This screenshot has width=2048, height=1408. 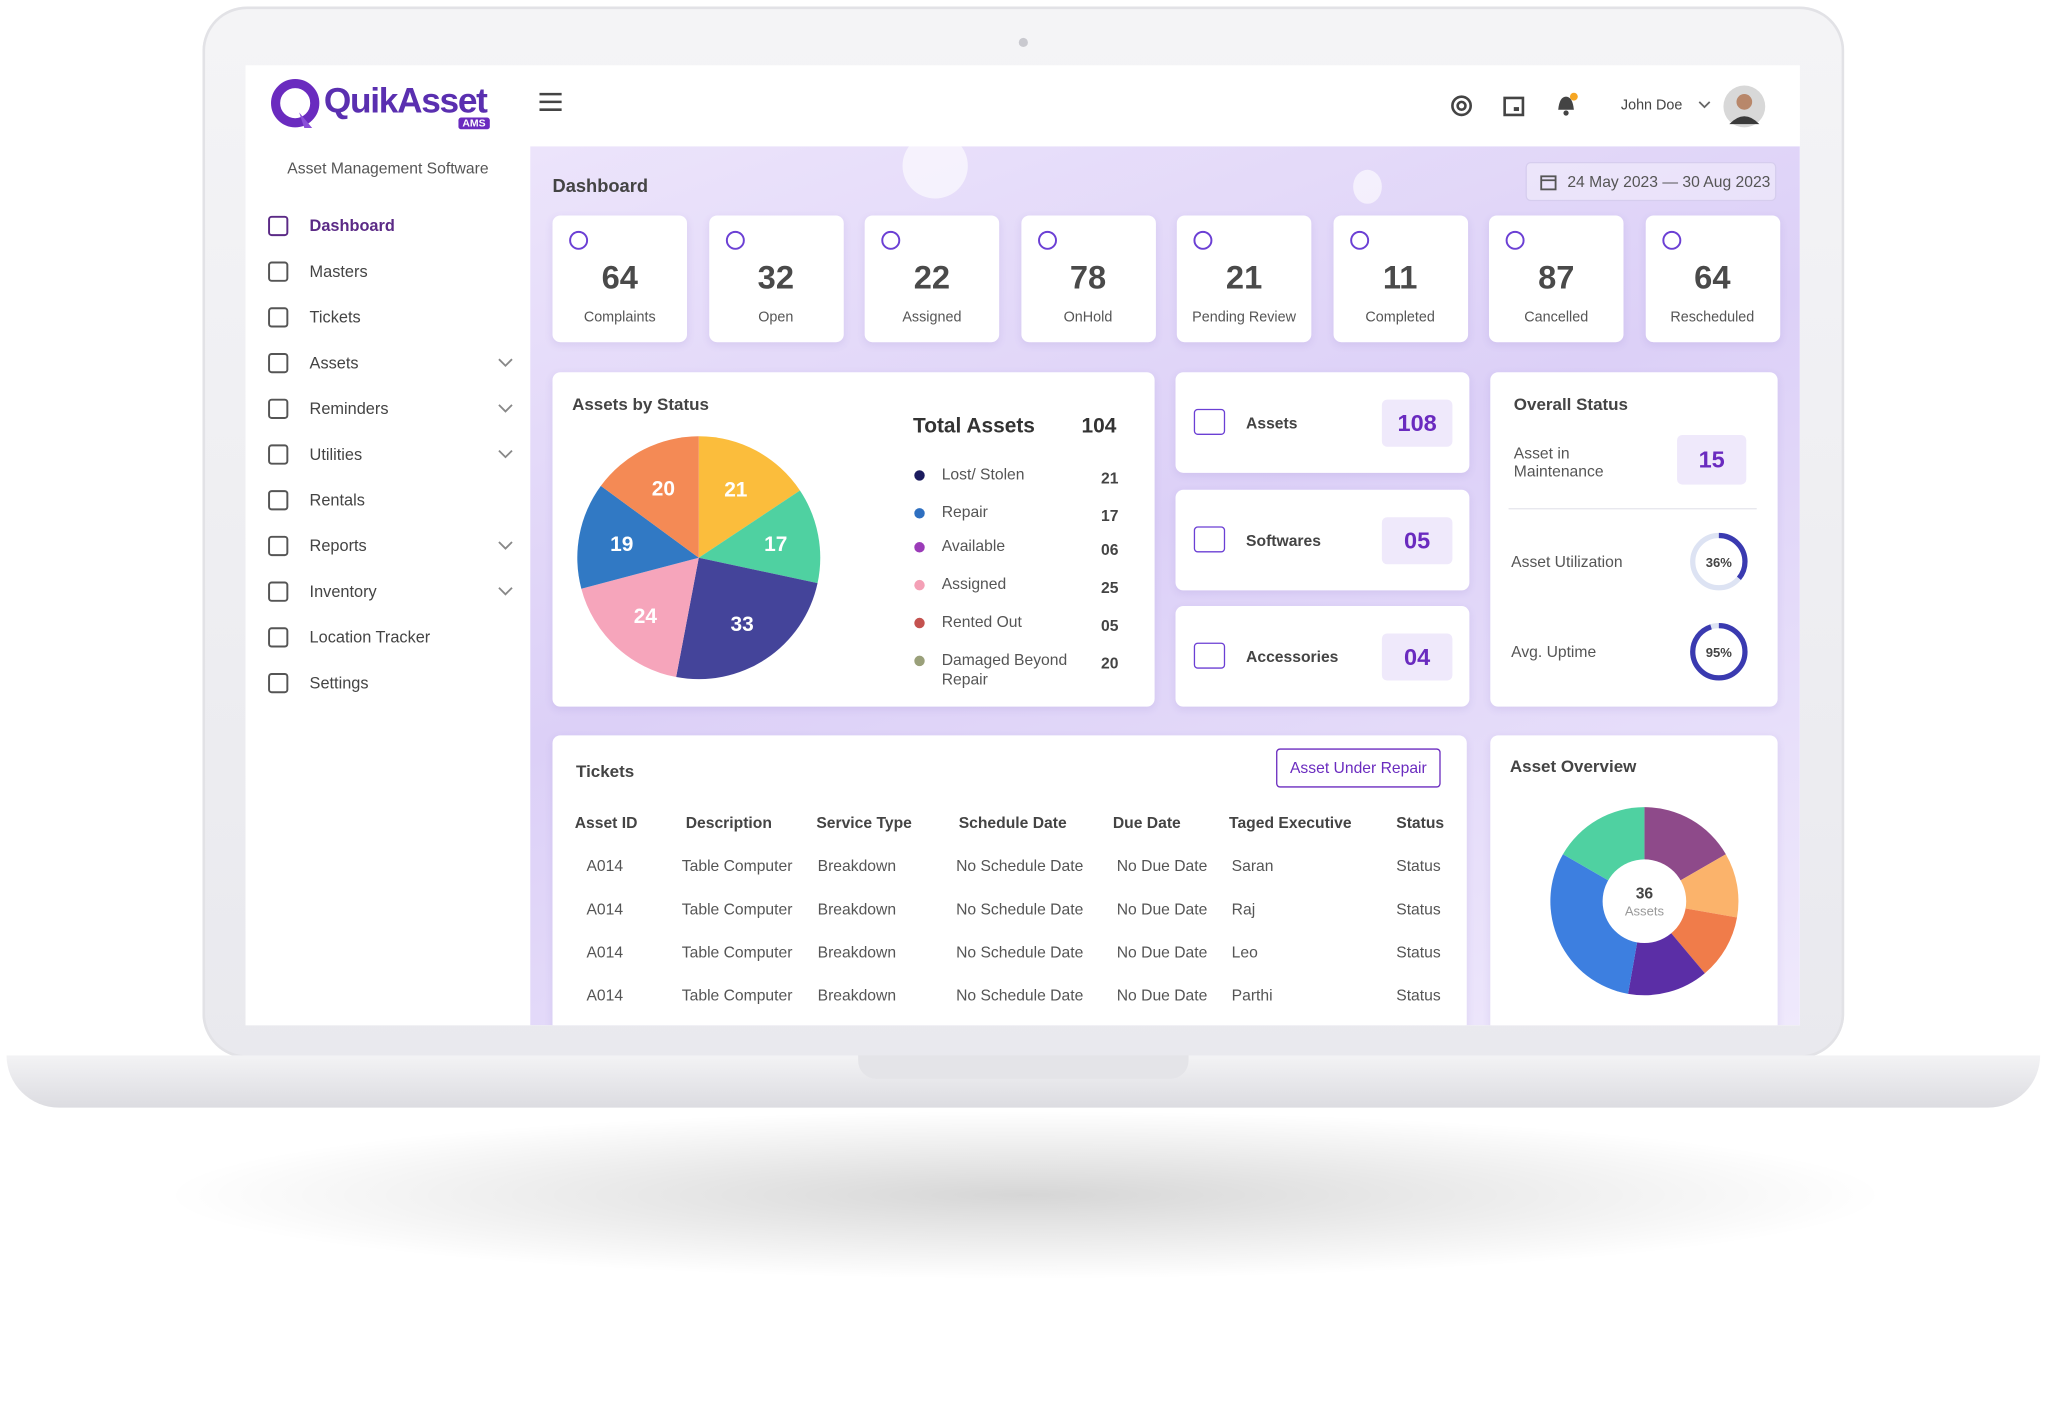 I want to click on stat-label: Complaints, so click(x=619, y=317).